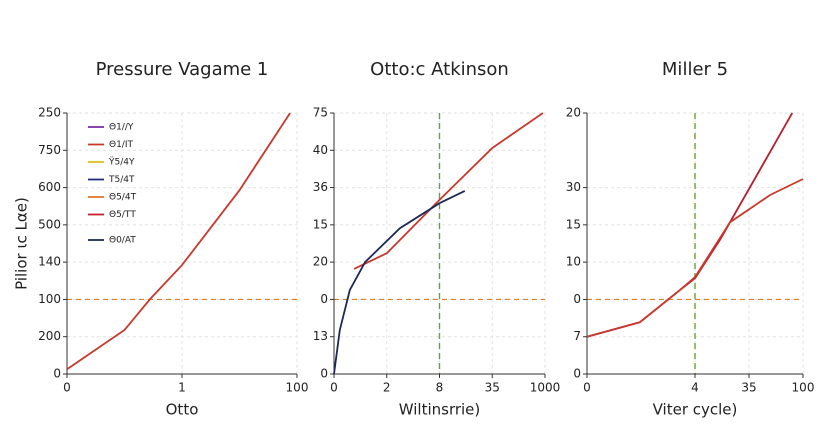 The image size is (832, 448). What do you see at coordinates (320, 187) in the screenshot?
I see `y-tick-label: 36` at bounding box center [320, 187].